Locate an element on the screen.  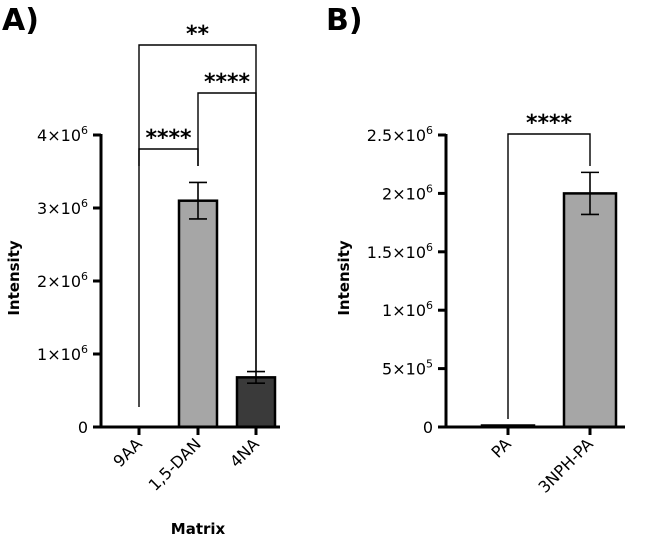
error-bar-1,5-DAN is located at coordinates (198, 200).